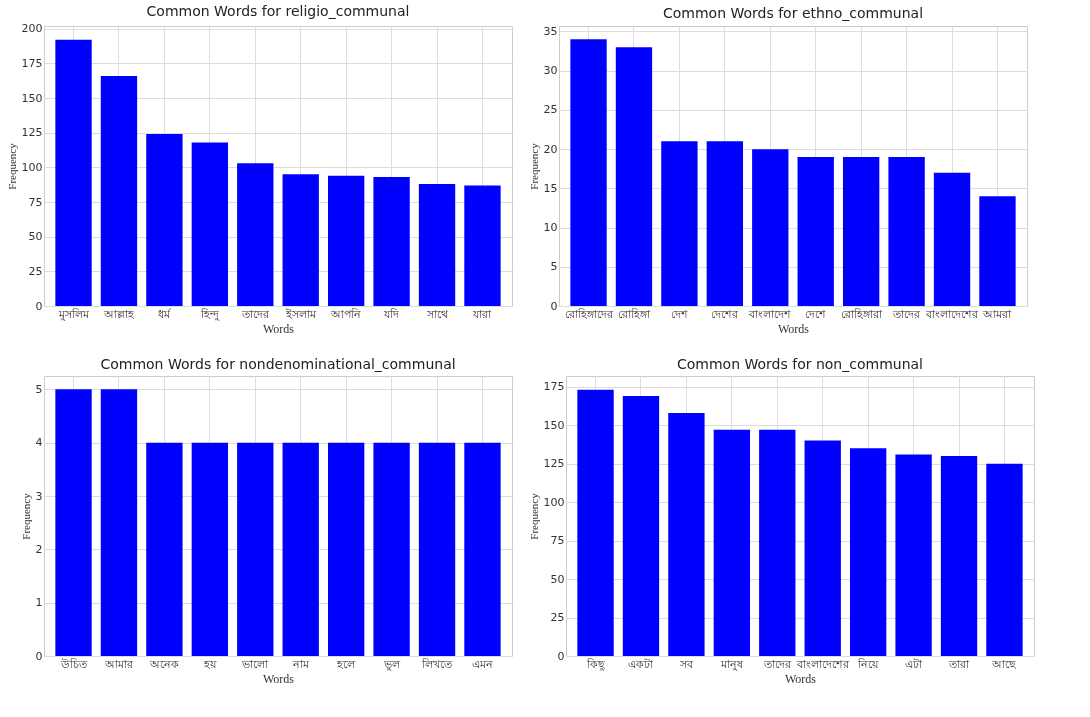 This screenshot has height=717, width=1090. I want to click on x-tick-label: এমন, so click(482, 664).